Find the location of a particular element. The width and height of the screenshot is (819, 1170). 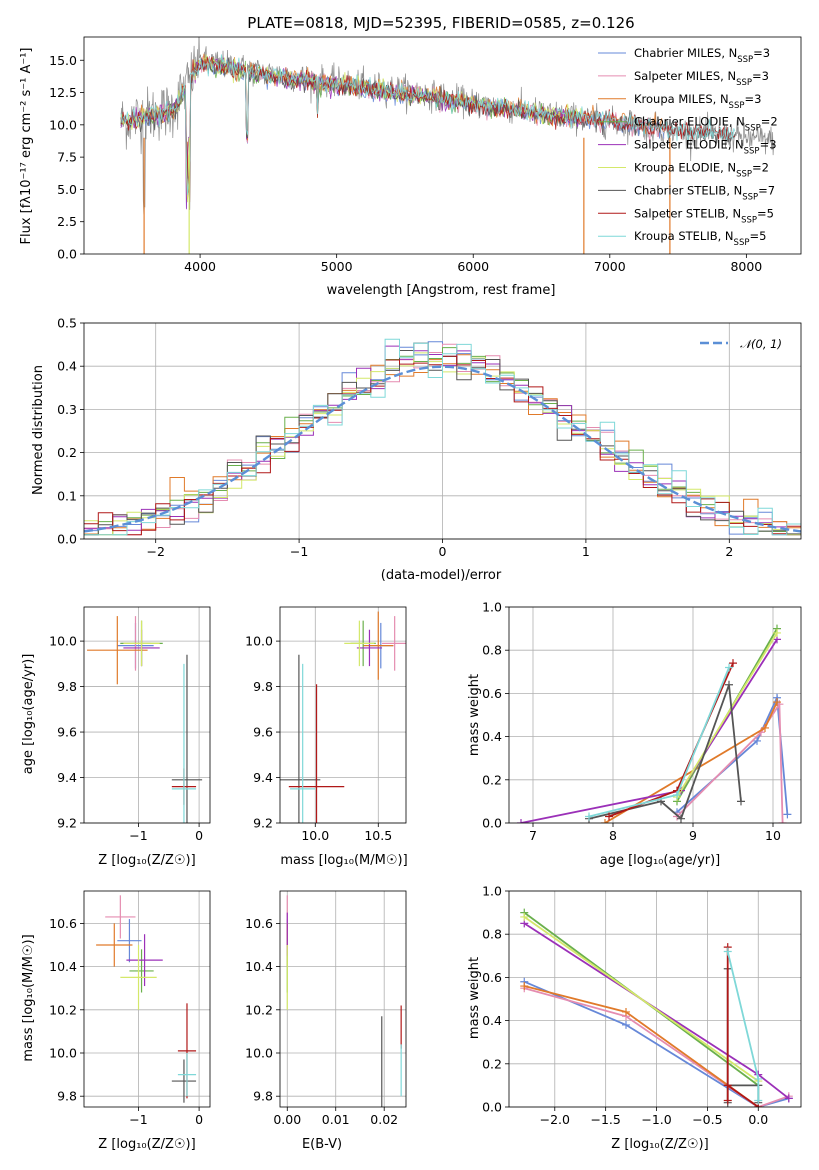

series-line-chabrier_miles is located at coordinates (656, 1043).